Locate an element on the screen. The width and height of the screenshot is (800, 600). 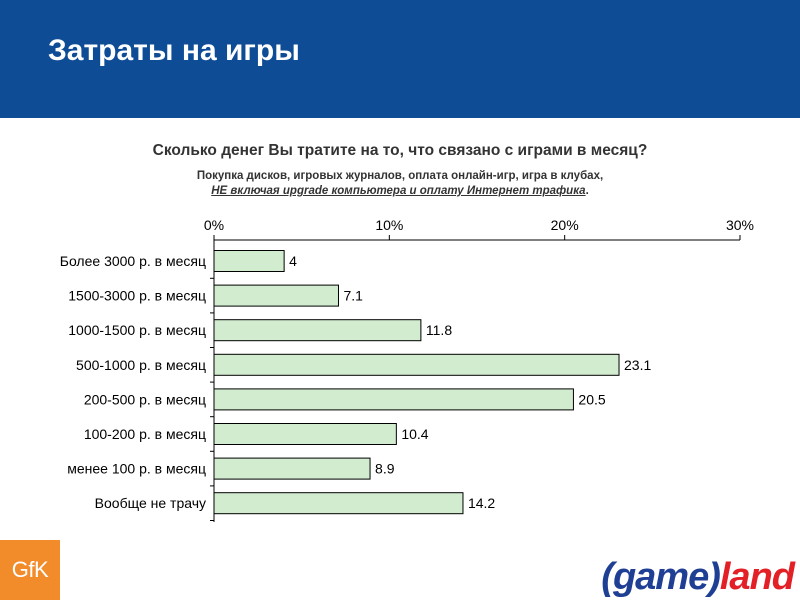
data-label: 23.1 is located at coordinates (637, 365).